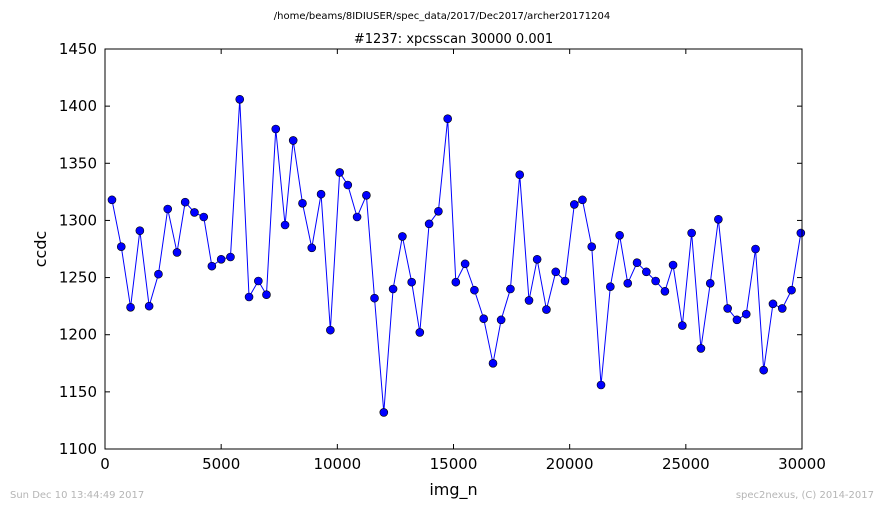  What do you see at coordinates (78, 278) in the screenshot?
I see `y-tick-label: 1250` at bounding box center [78, 278].